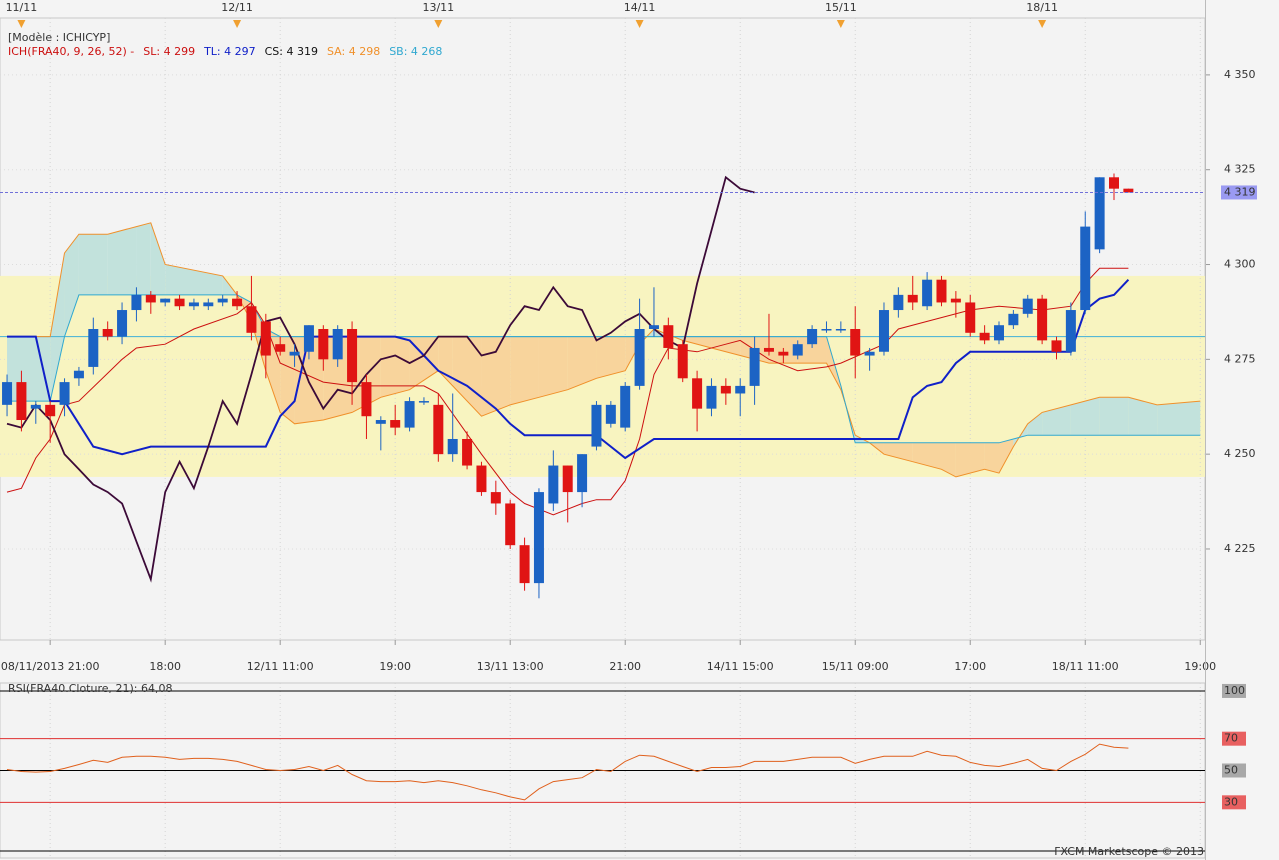 This screenshot has width=1279, height=860. Describe the element at coordinates (1240, 191) in the screenshot. I see `last-price-label: 4 319` at that location.